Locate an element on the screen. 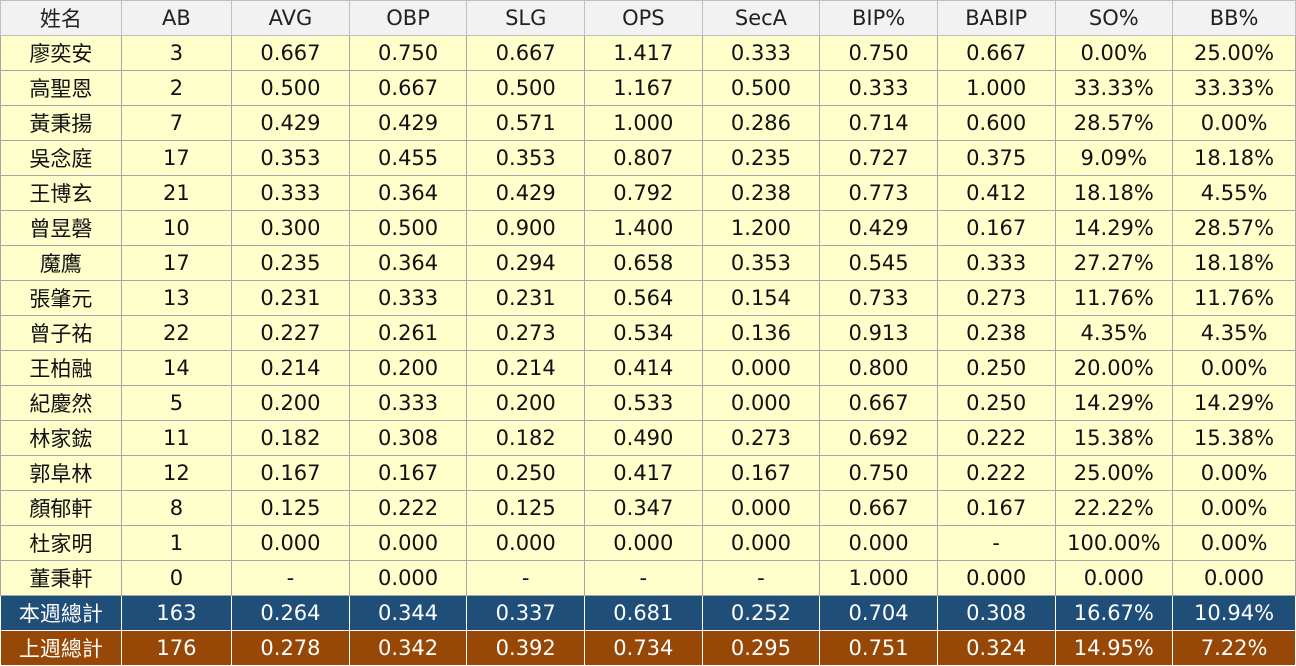 Image resolution: width=1296 pixels, height=666 pixels. cell-ab: 3 is located at coordinates (176, 53).